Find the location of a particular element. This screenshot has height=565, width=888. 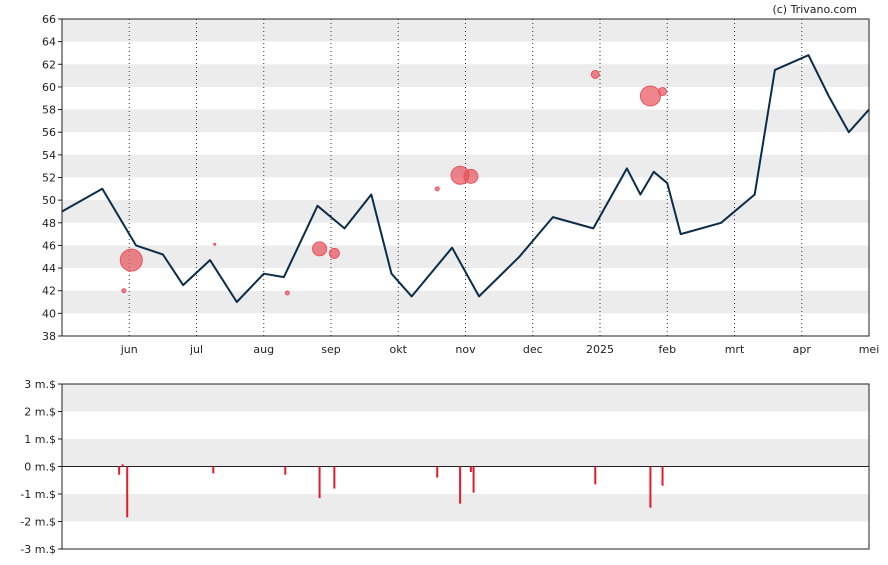

x-tick-label: jun is located at coordinates (129, 349).